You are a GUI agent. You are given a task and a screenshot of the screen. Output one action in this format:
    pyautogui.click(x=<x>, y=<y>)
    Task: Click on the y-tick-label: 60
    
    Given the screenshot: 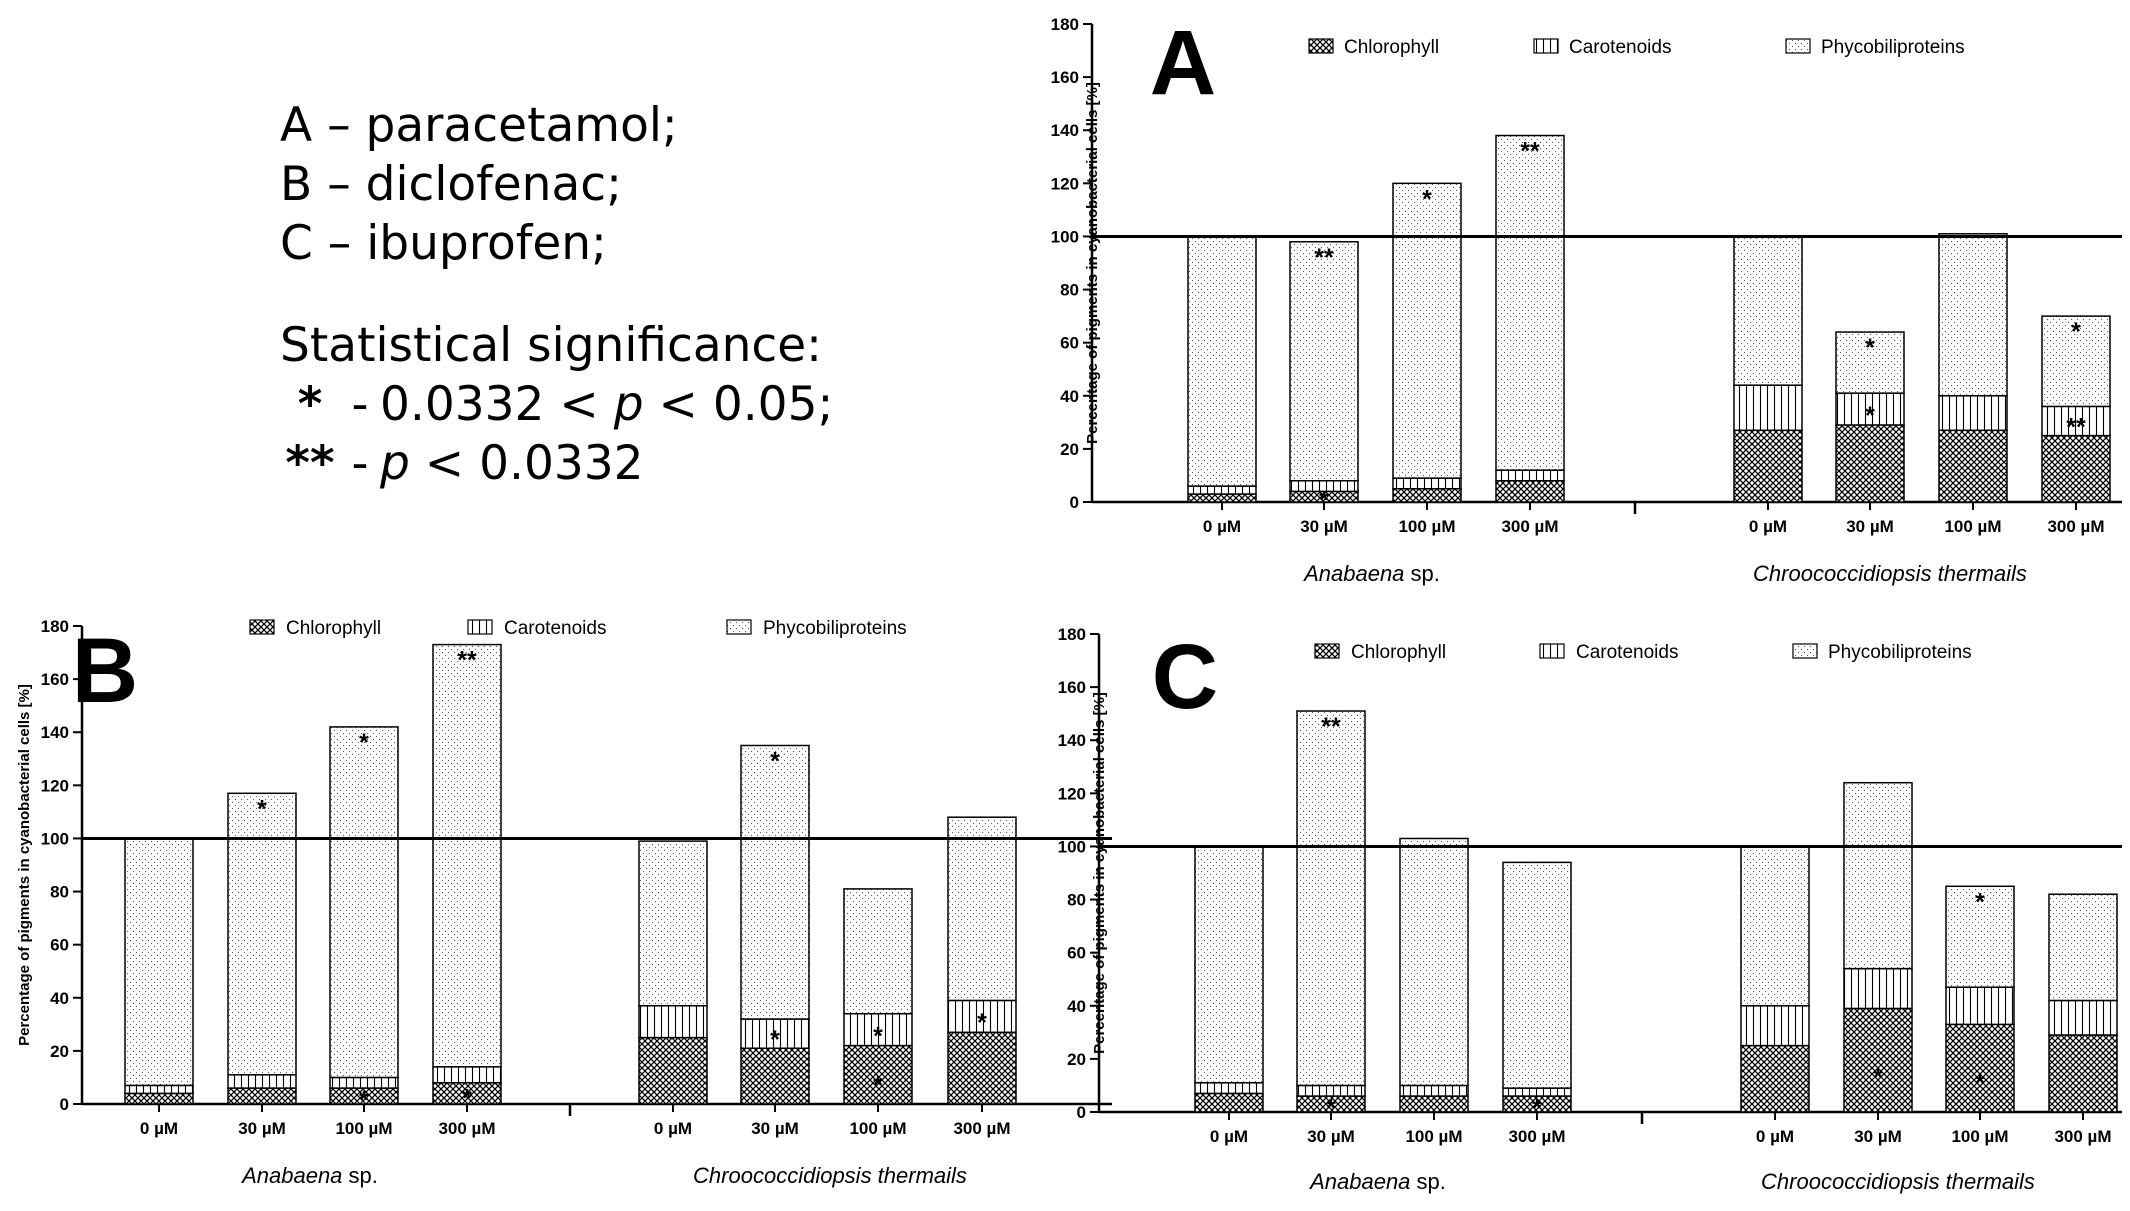 What is the action you would take?
    pyautogui.click(x=59, y=945)
    